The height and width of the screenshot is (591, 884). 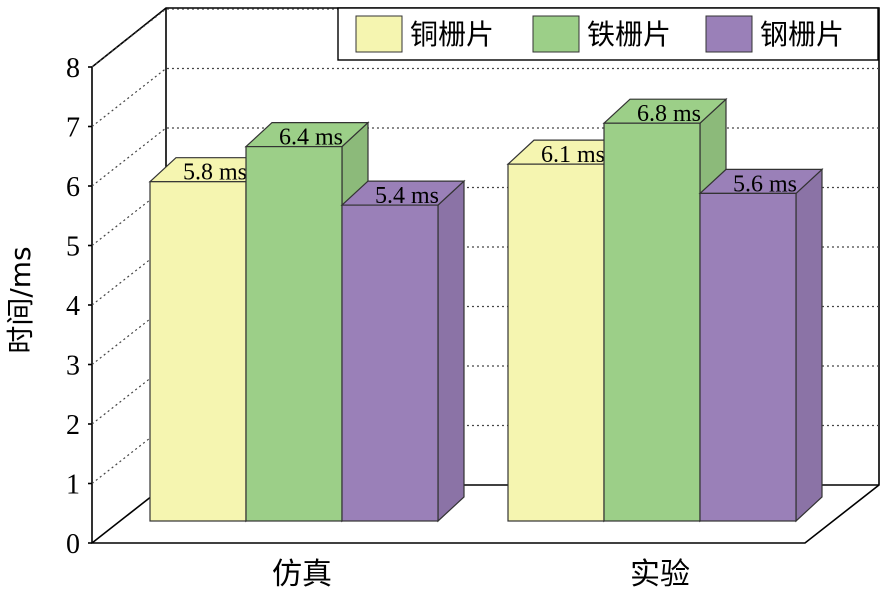 What do you see at coordinates (73, 425) in the screenshot?
I see `y-tick-label: 2` at bounding box center [73, 425].